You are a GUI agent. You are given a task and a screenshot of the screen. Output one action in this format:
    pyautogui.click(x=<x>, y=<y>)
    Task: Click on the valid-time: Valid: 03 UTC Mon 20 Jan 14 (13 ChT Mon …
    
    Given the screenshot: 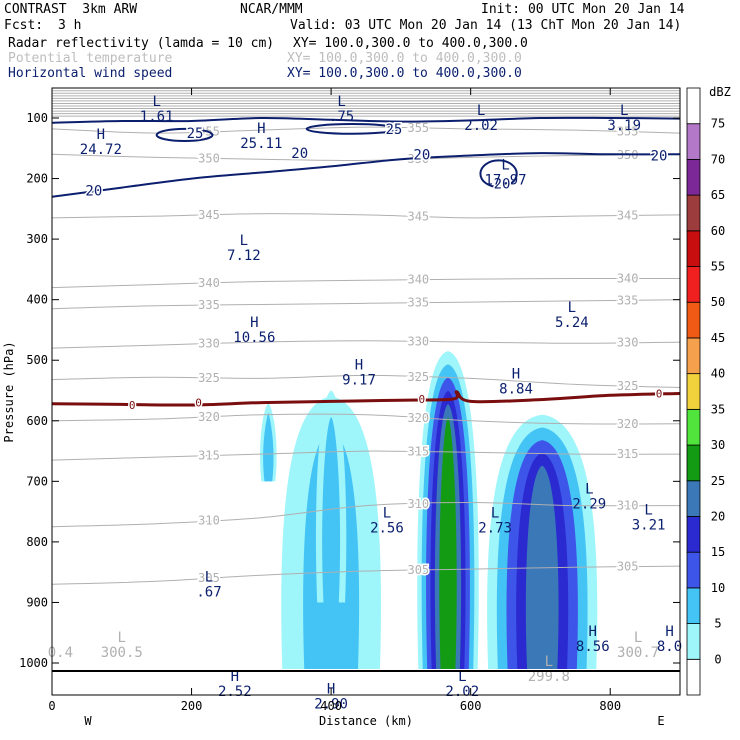 What is the action you would take?
    pyautogui.click(x=486, y=25)
    